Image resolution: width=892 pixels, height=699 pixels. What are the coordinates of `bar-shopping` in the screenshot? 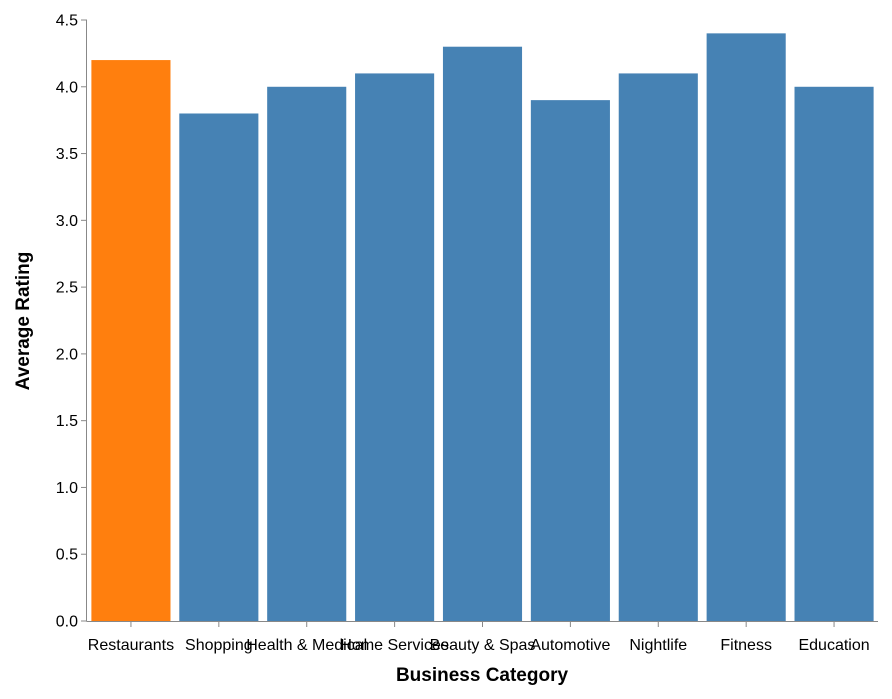 It's located at (219, 367).